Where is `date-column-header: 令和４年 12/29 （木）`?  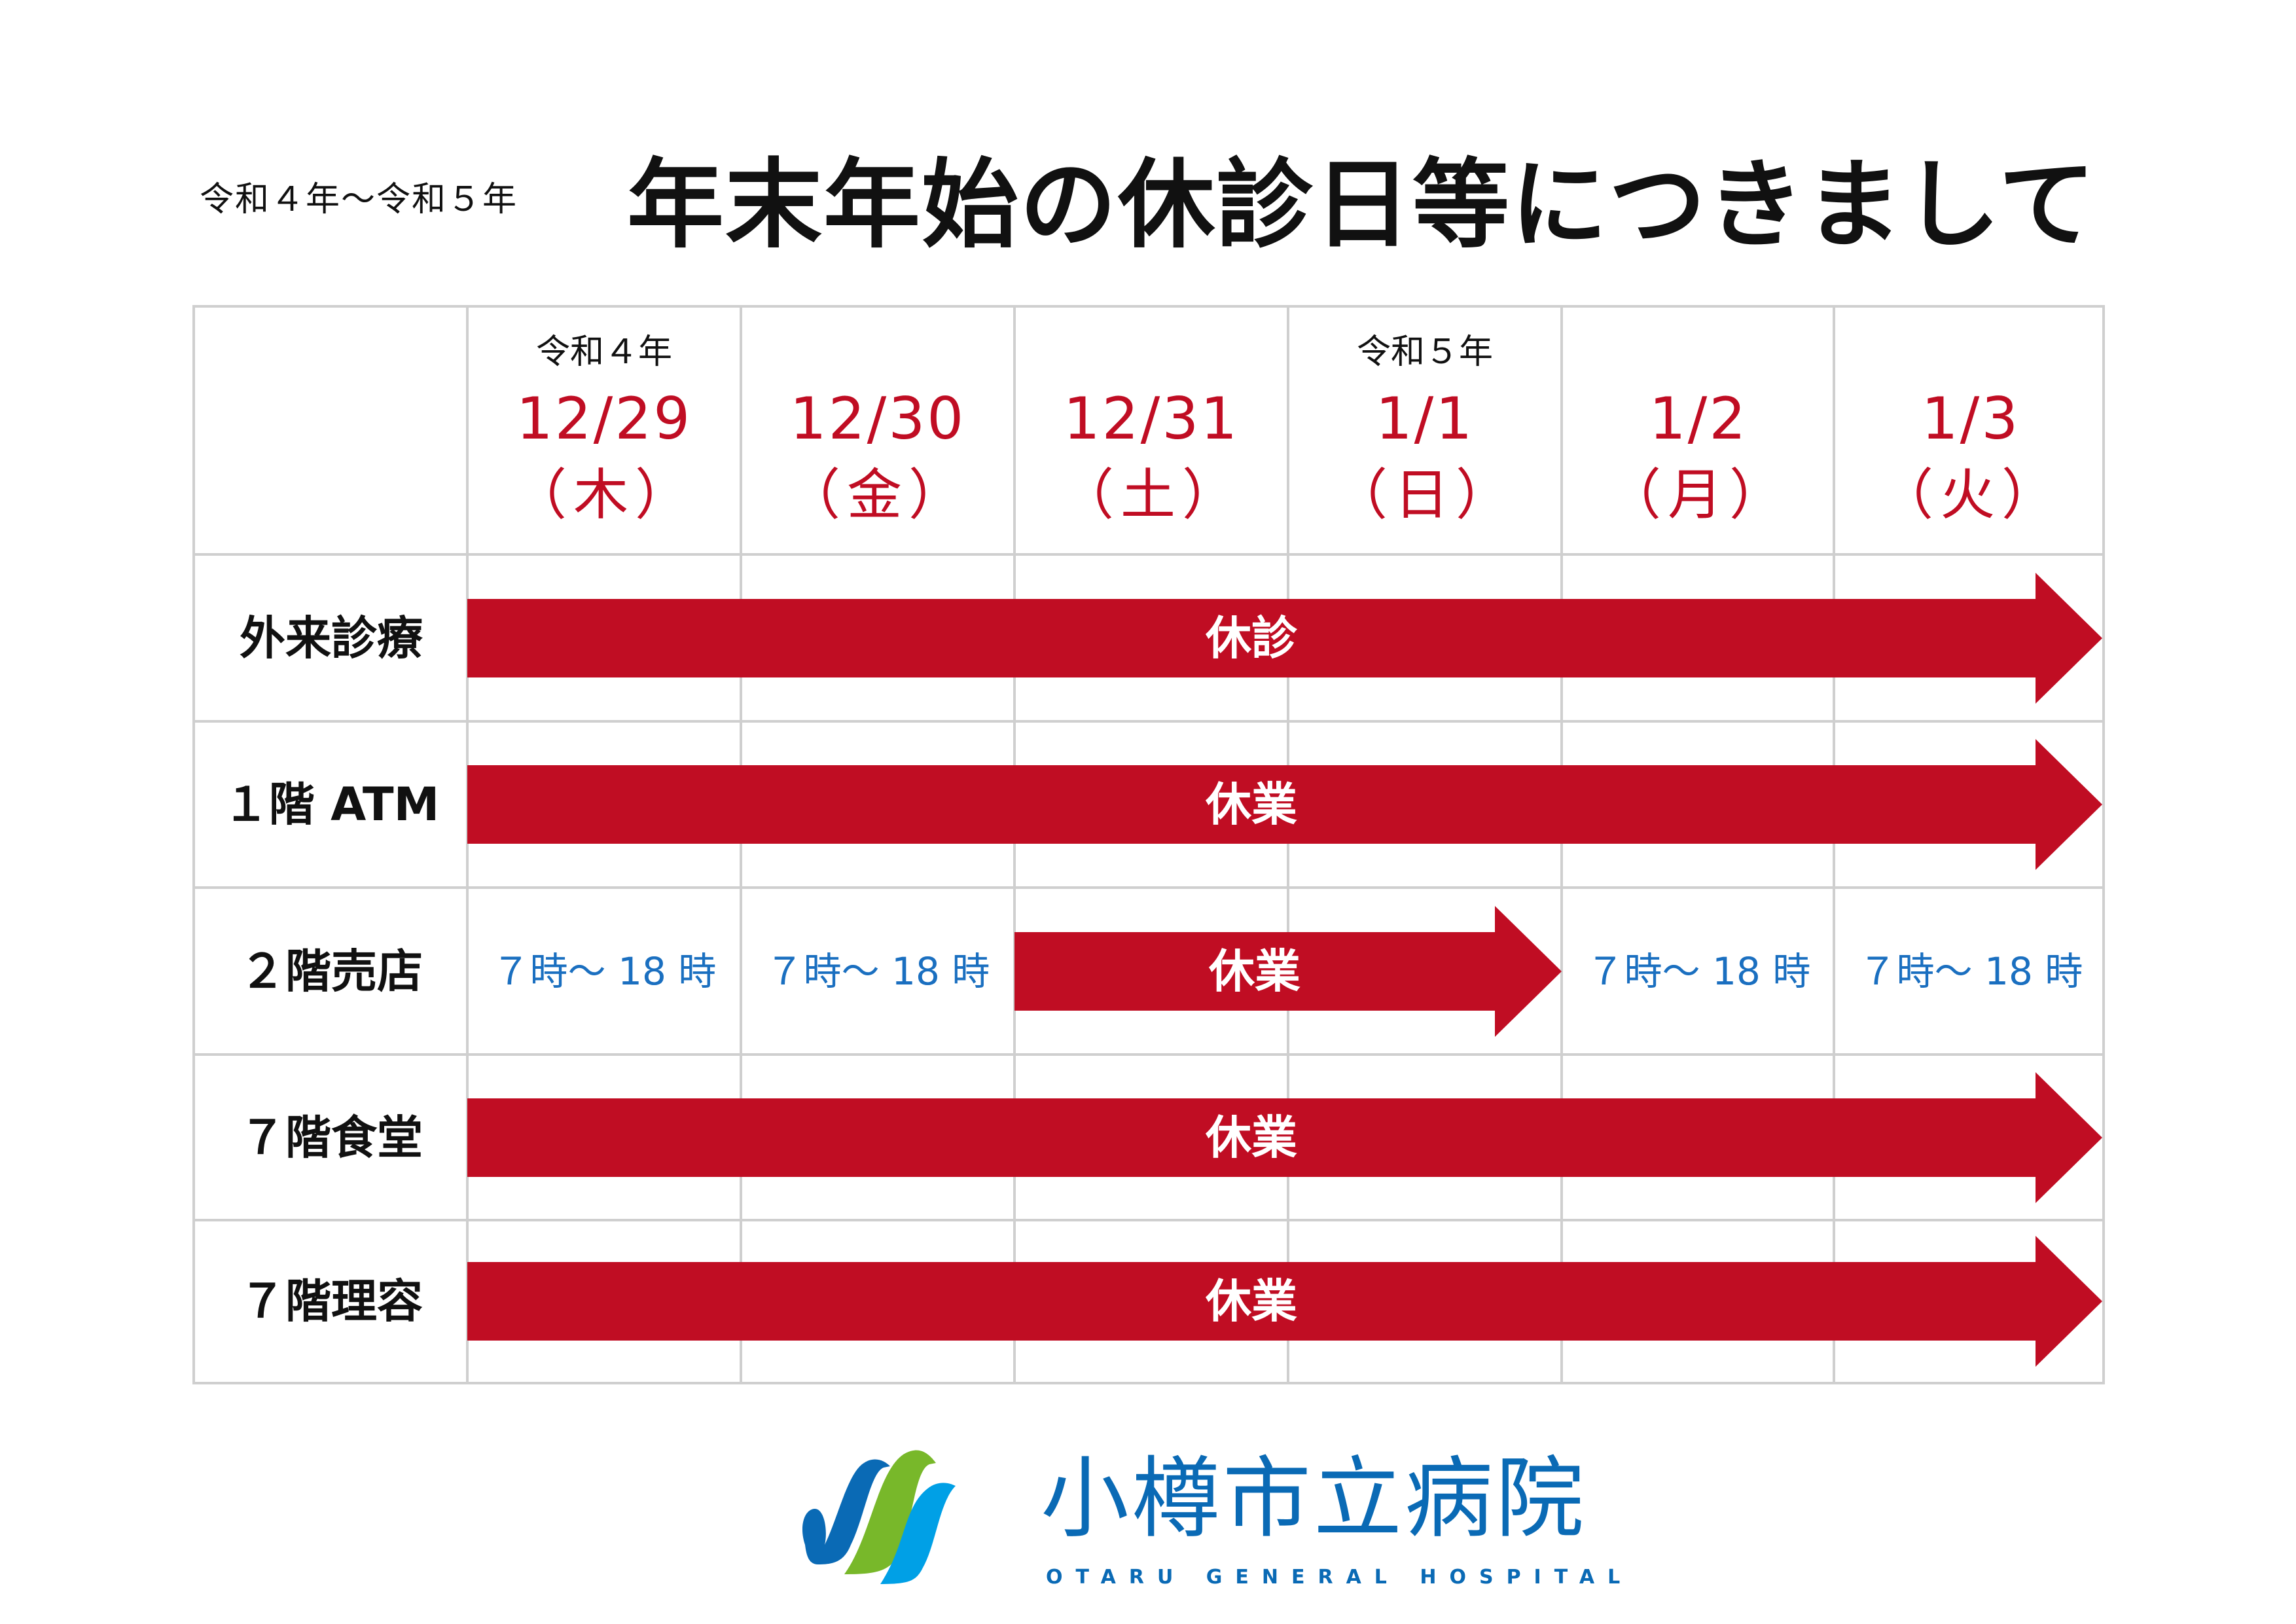
date-column-header: 令和４年 12/29 （木） is located at coordinates (604, 431).